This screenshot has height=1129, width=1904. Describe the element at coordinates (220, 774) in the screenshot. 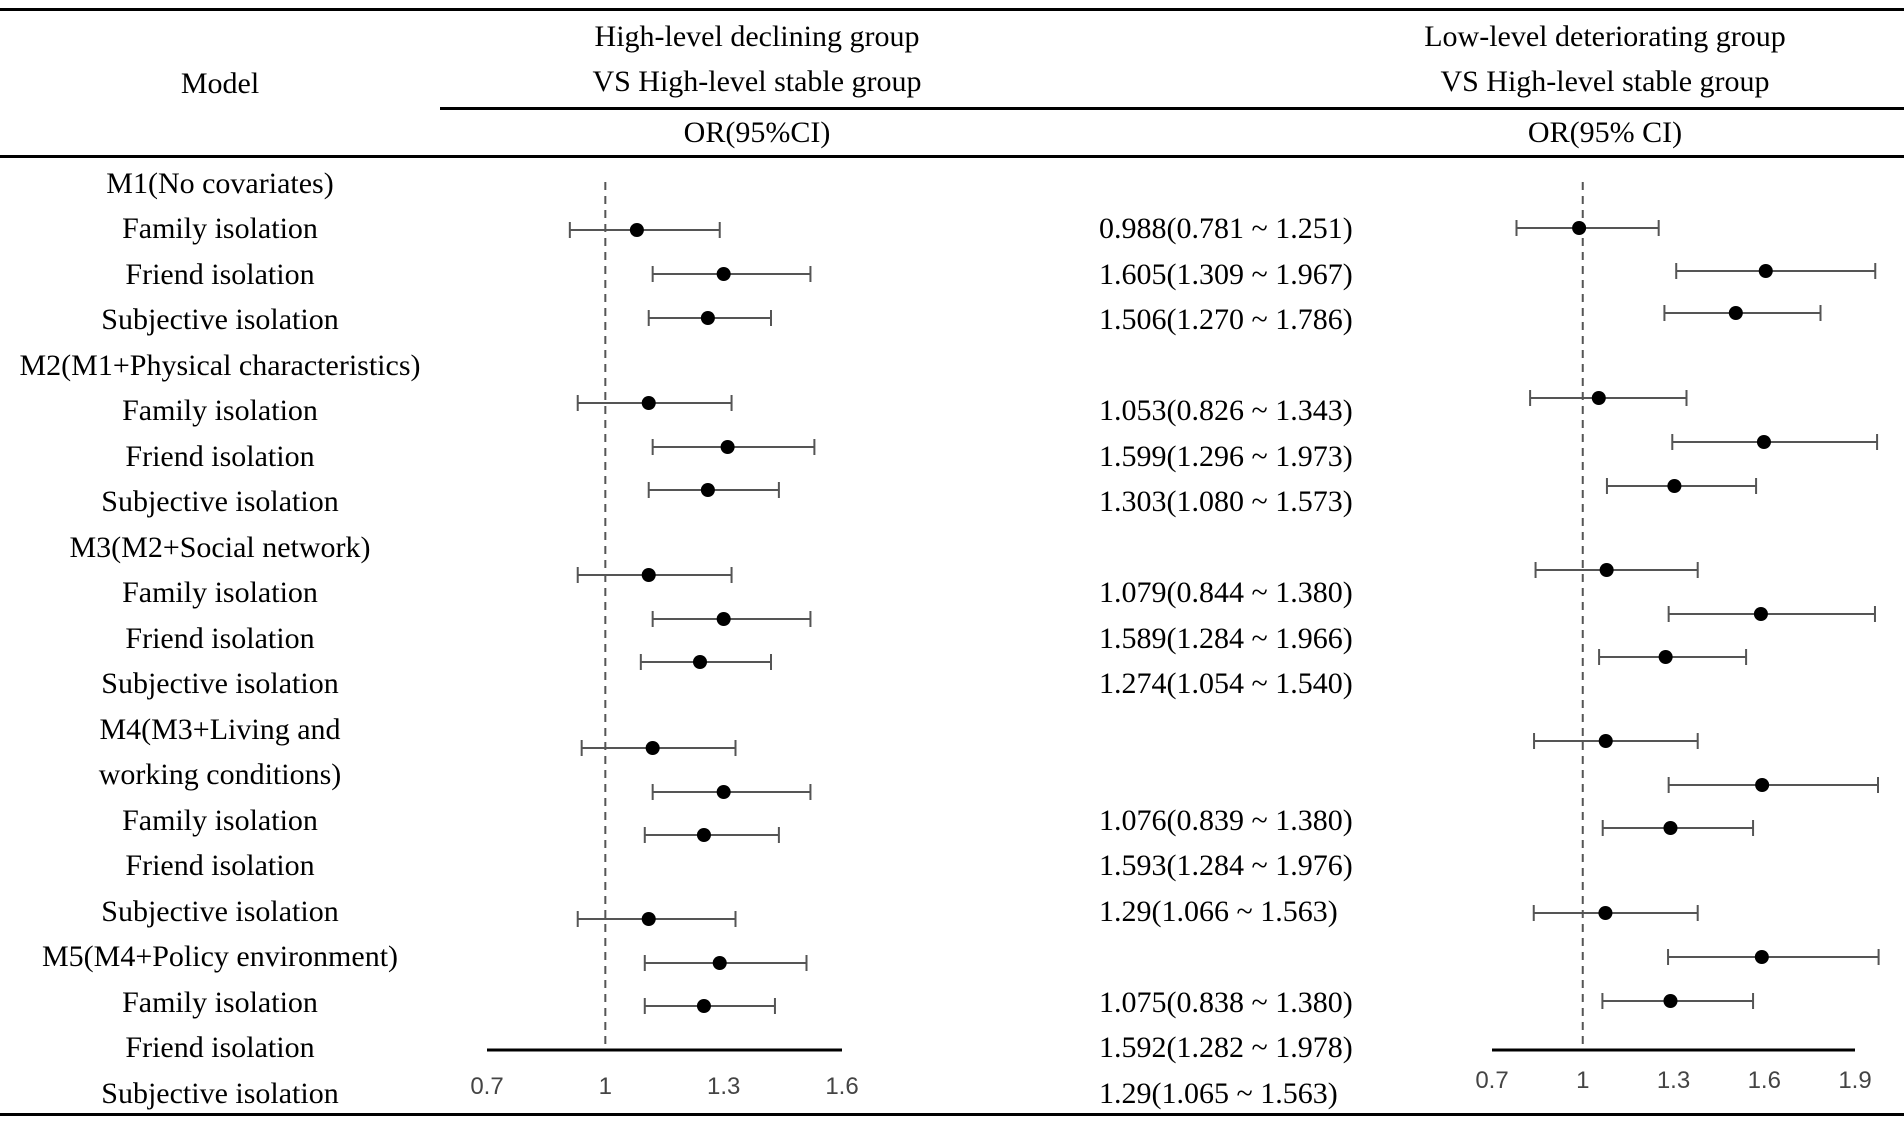

I see `row-label: working conditions)` at that location.